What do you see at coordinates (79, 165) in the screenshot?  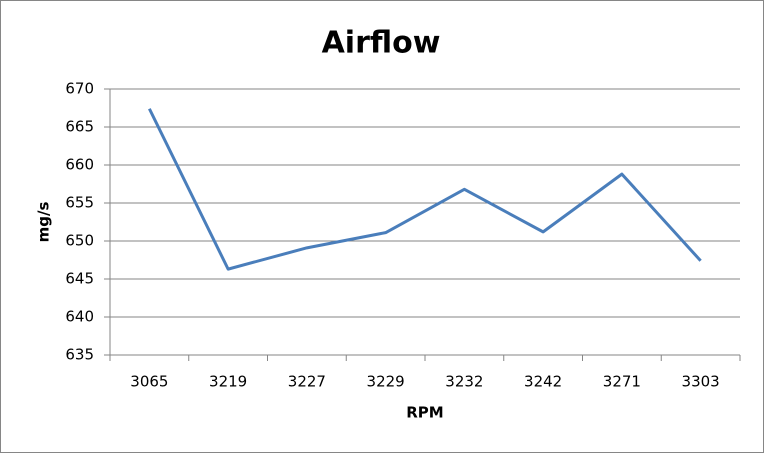 I see `y-tick-label: 660` at bounding box center [79, 165].